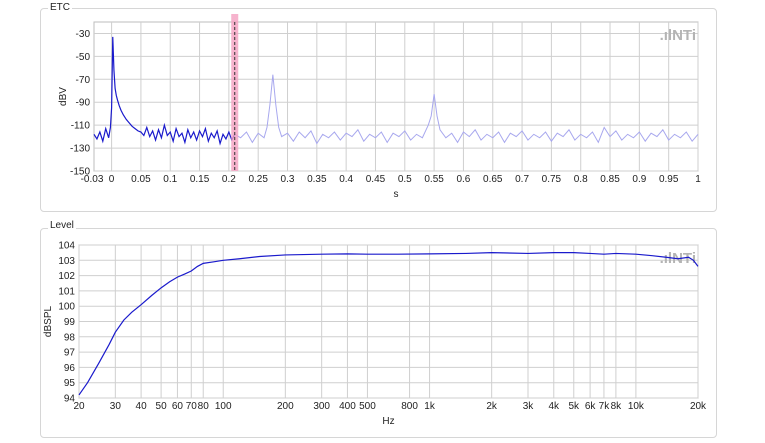 The image size is (765, 443). Describe the element at coordinates (116, 406) in the screenshot. I see `x-tick-label: 30` at that location.